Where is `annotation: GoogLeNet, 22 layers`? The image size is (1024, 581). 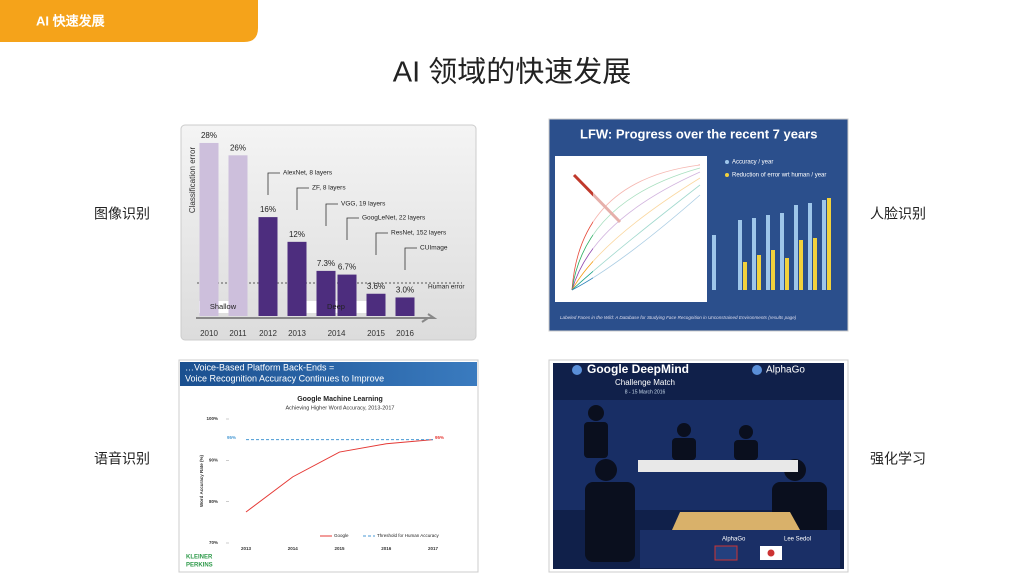 annotation: GoogLeNet, 22 layers is located at coordinates (394, 218).